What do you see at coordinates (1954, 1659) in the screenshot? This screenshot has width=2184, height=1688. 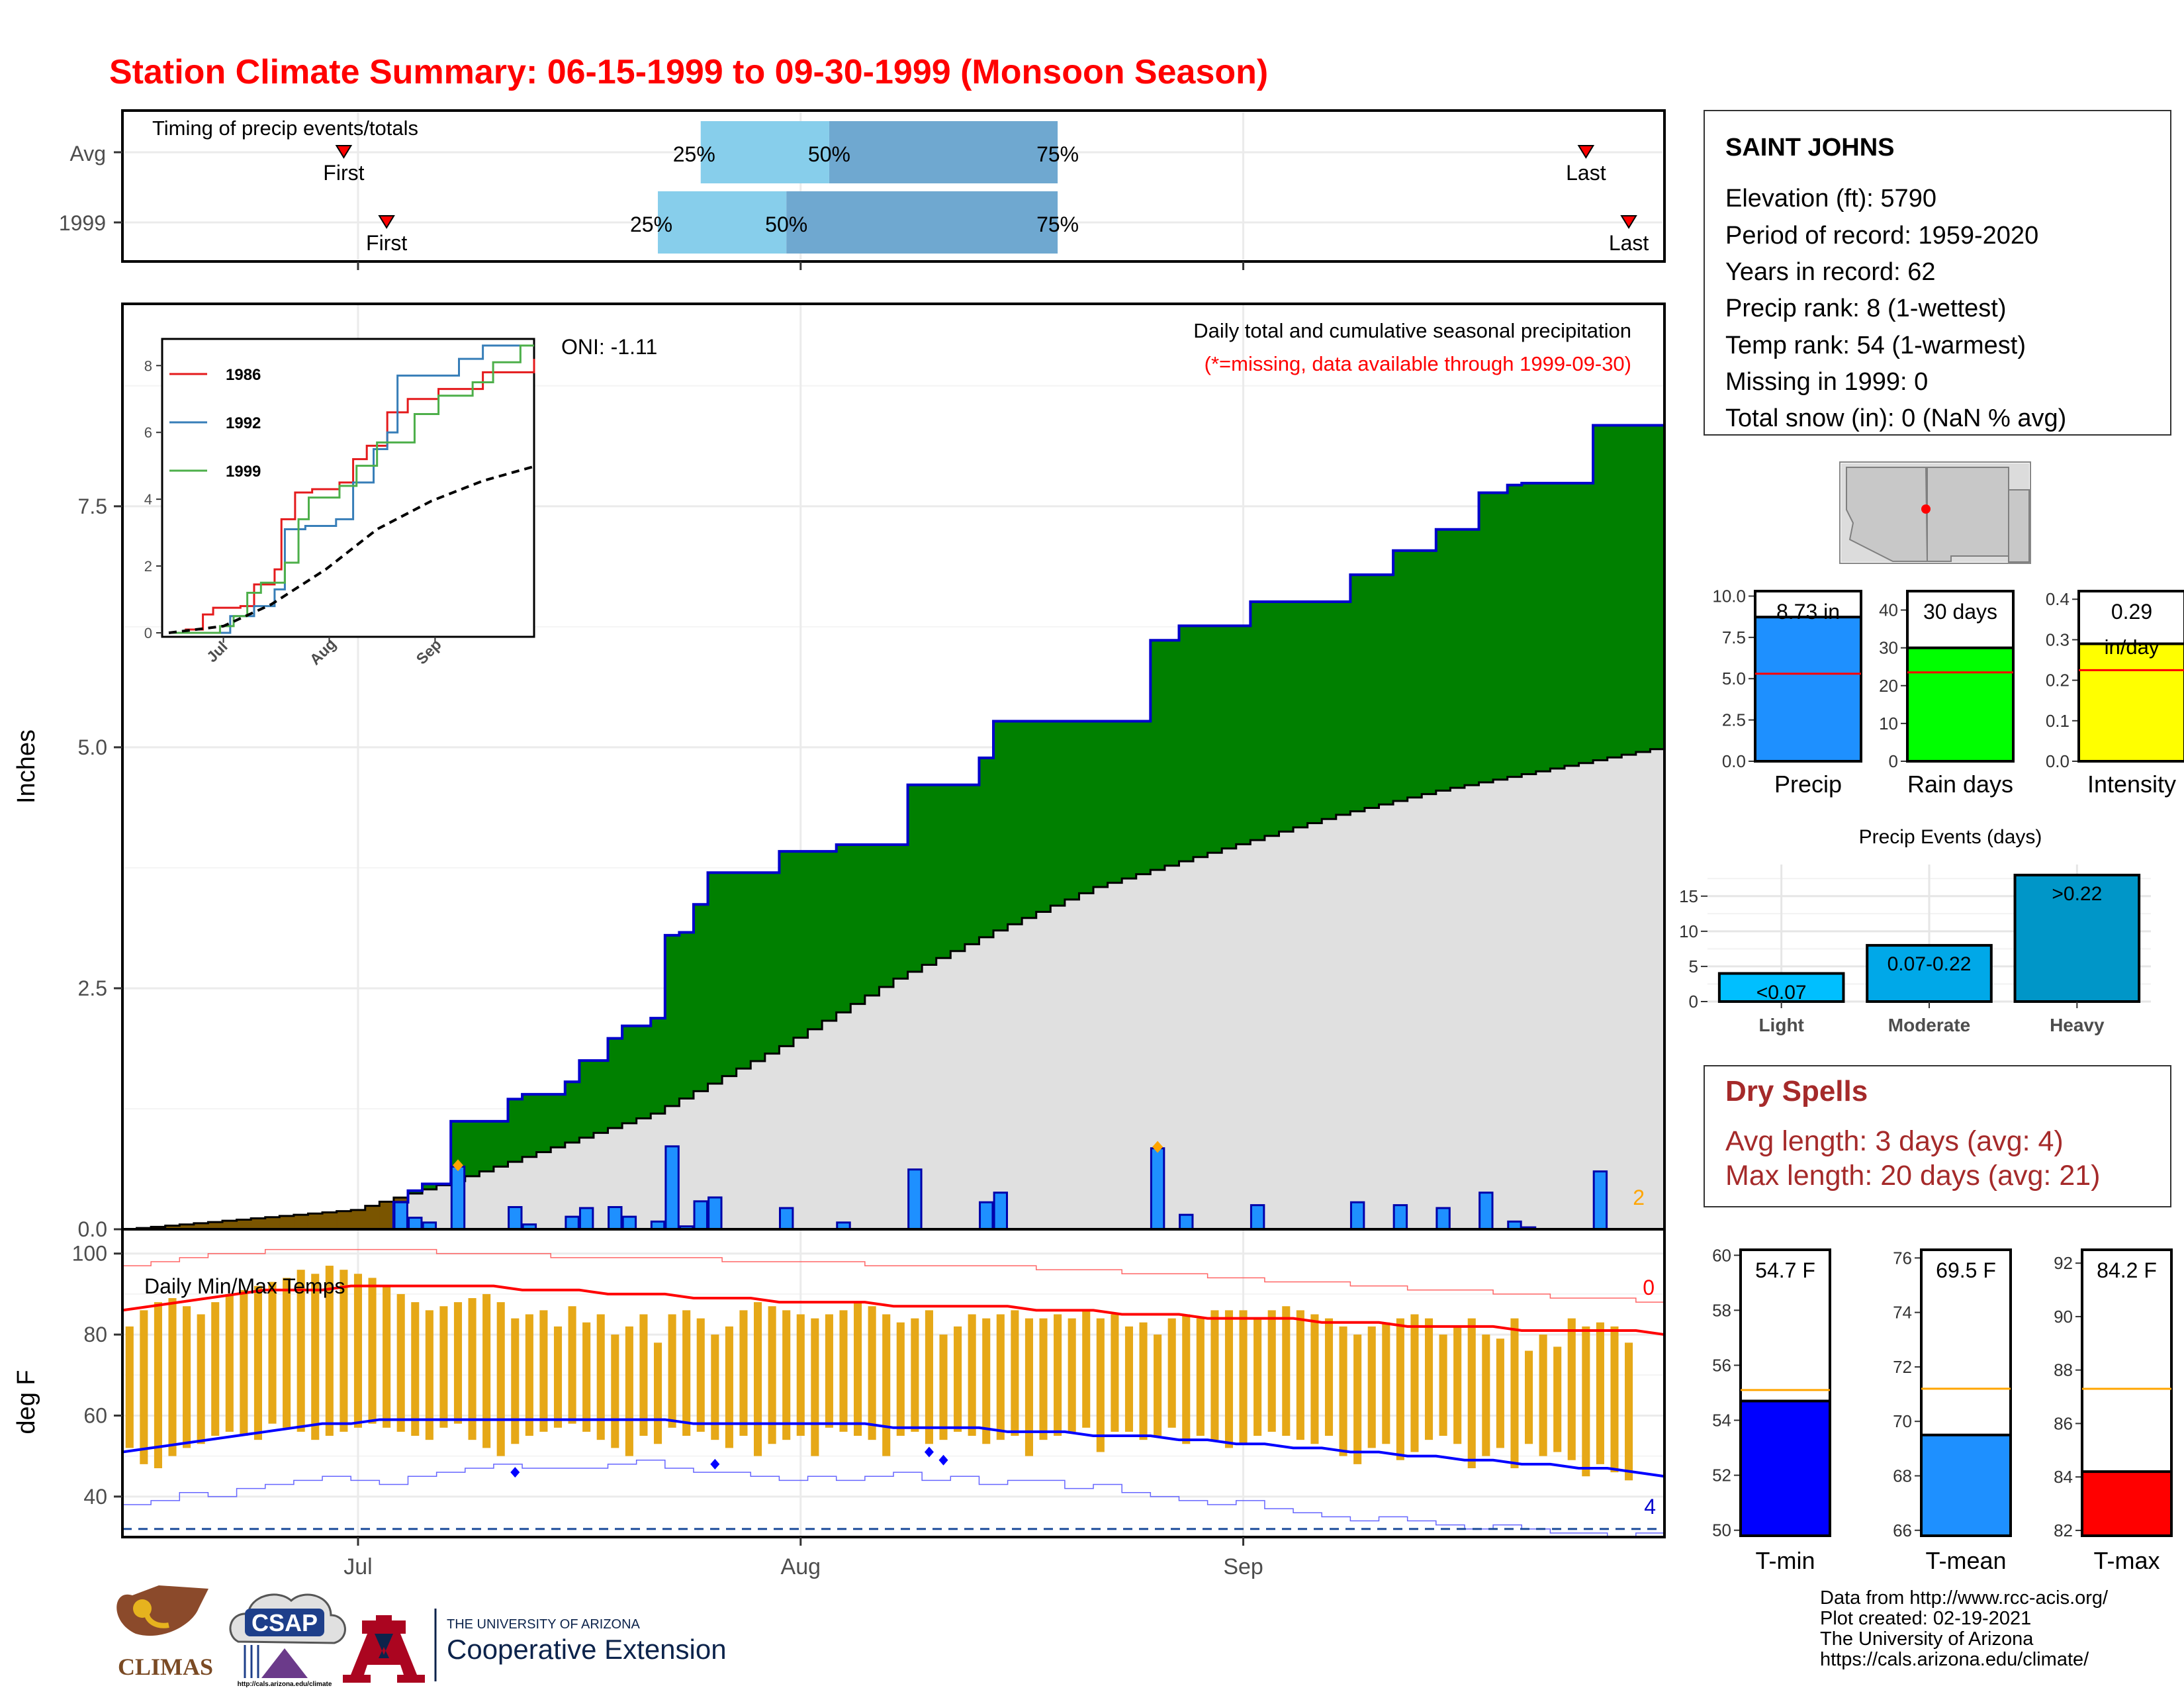 I see `footer-line-url: https://cals.arizona.edu/climate/` at bounding box center [1954, 1659].